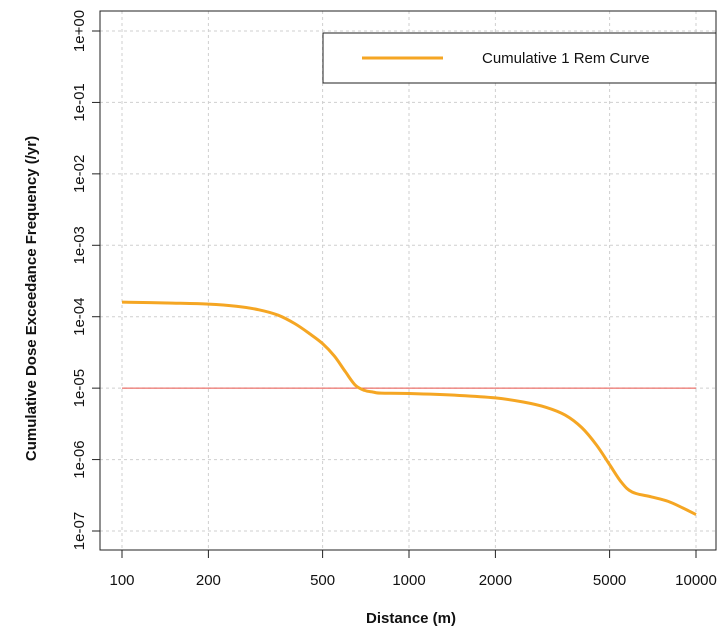 The height and width of the screenshot is (630, 723). Describe the element at coordinates (79, 317) in the screenshot. I see `y-tick-label: 1e-04` at that location.